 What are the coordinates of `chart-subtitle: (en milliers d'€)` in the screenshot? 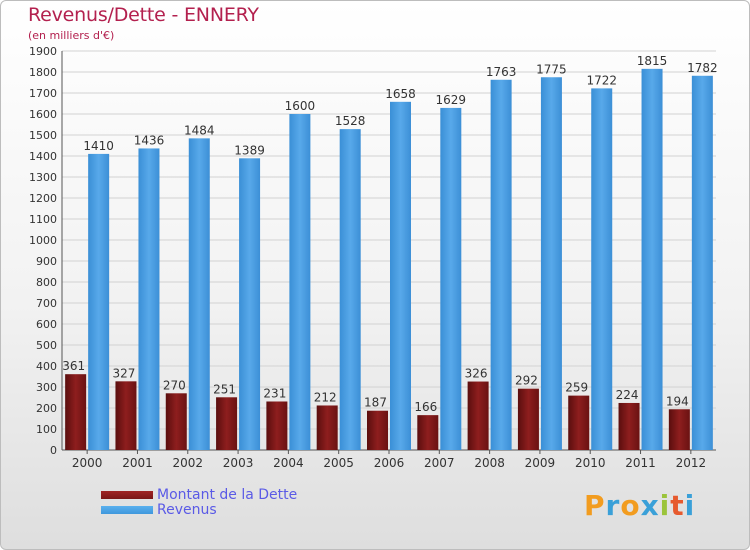 It's located at (71, 35).